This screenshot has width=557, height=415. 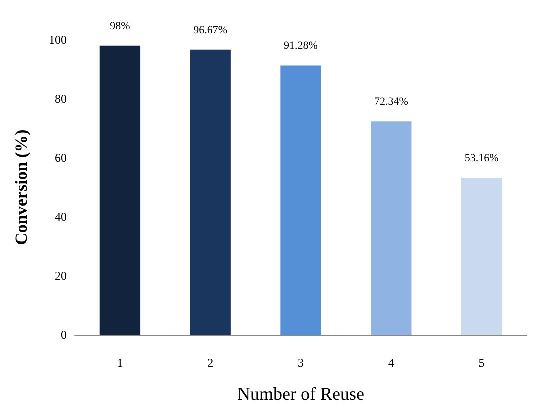 I want to click on x-tick-label: 1, so click(x=120, y=363).